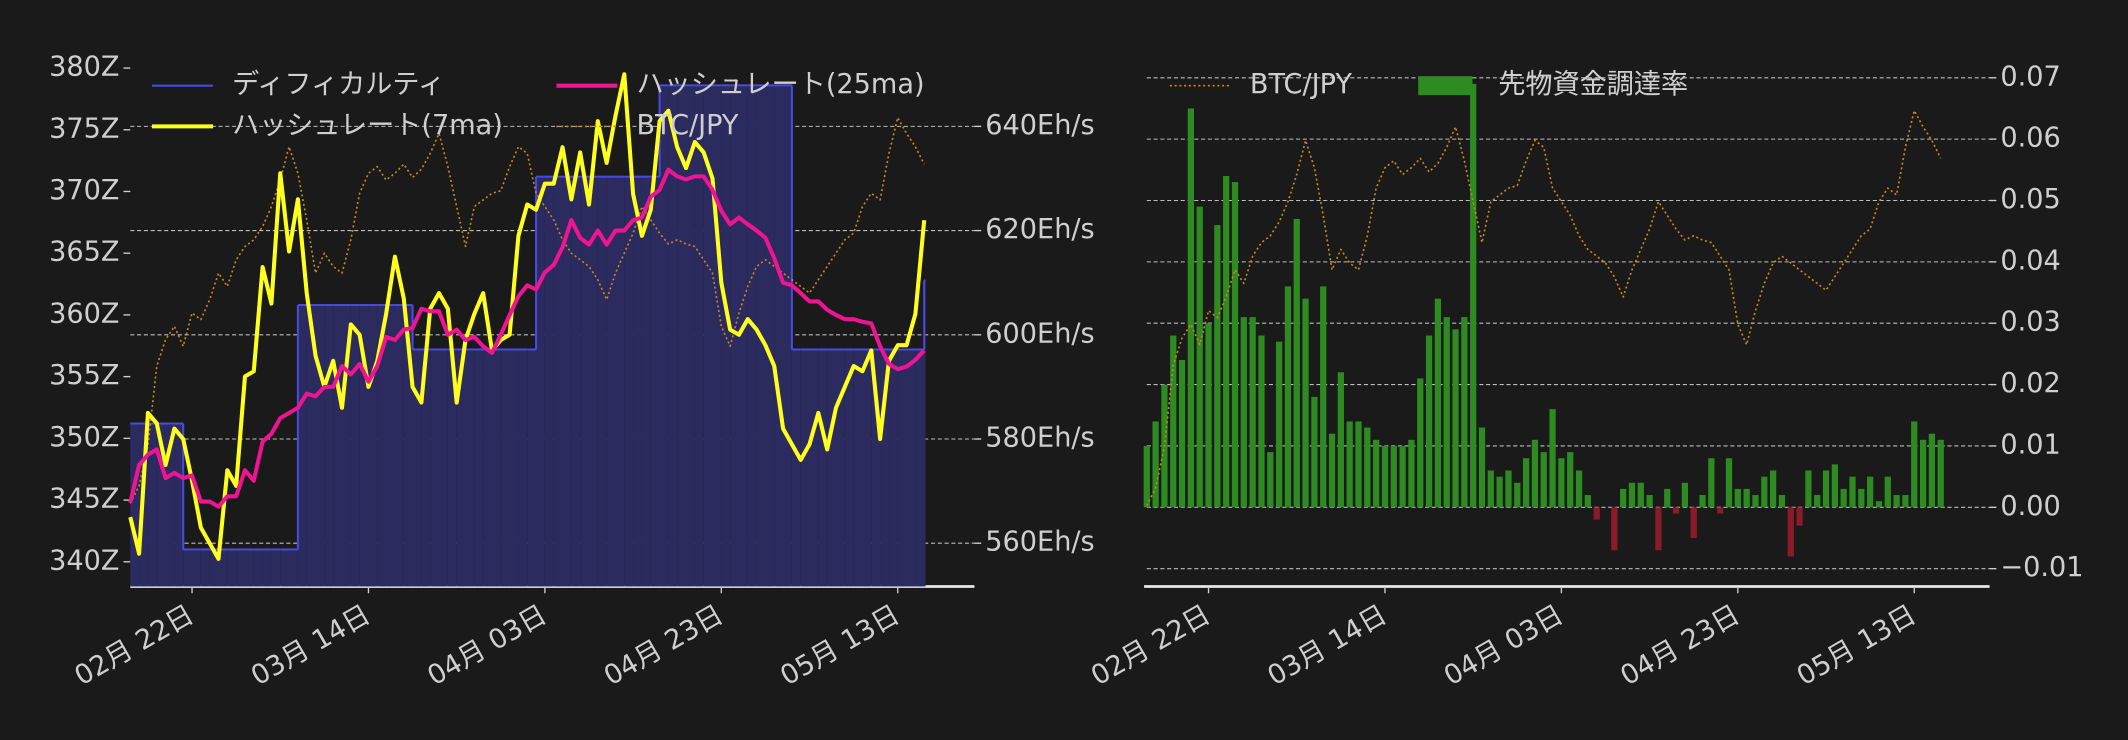 The image size is (2128, 740). Describe the element at coordinates (338, 84) in the screenshot. I see `legend-label: ディフィカルティ` at that location.